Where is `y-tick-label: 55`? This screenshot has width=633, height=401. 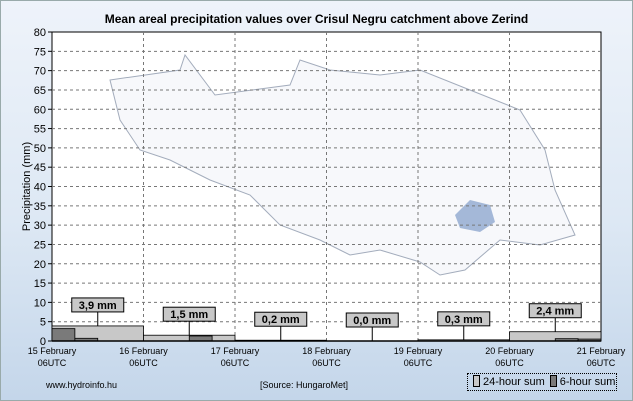 y-tick-label: 55 is located at coordinates (40, 130).